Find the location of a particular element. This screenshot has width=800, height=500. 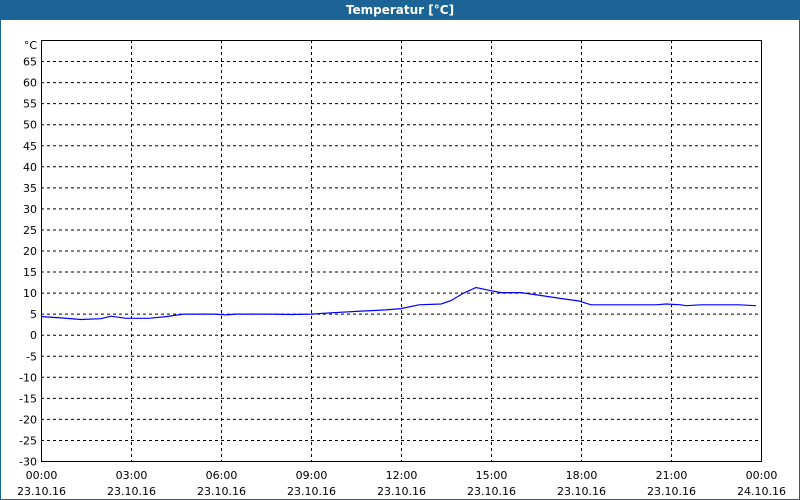

y-tick-label: 45 is located at coordinates (30, 146).